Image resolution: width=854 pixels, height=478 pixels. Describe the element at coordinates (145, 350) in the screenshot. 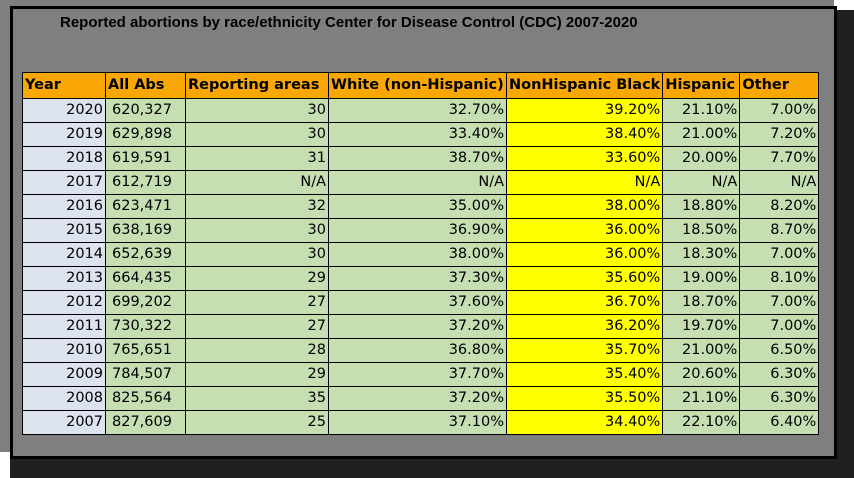

I see `cell-all-abs: 765,651` at that location.